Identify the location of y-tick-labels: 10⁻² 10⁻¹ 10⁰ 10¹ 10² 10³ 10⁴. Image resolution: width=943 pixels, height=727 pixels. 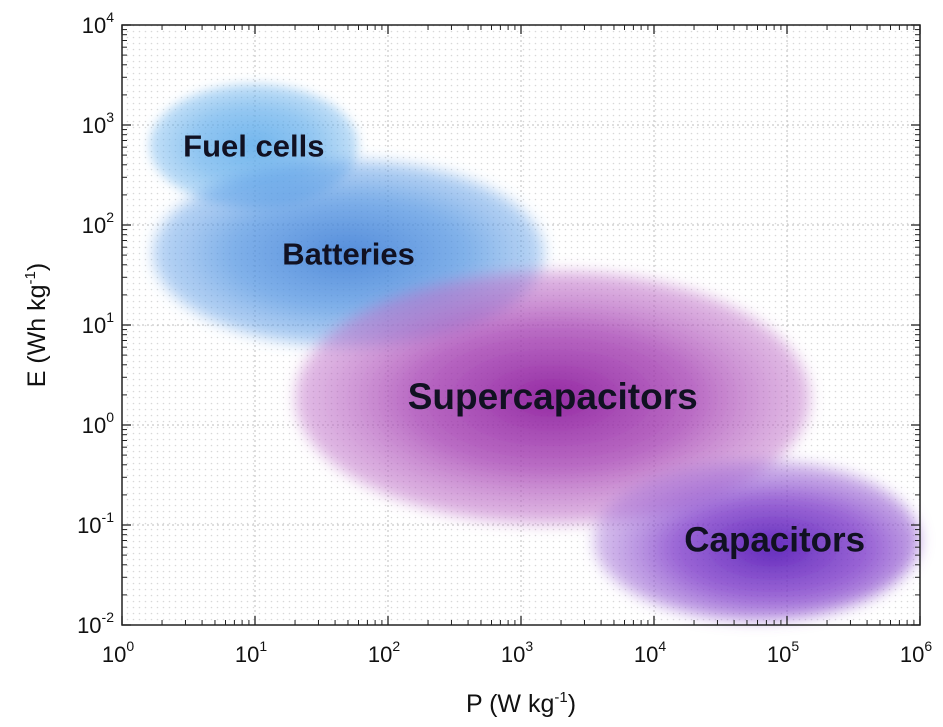
(95, 323).